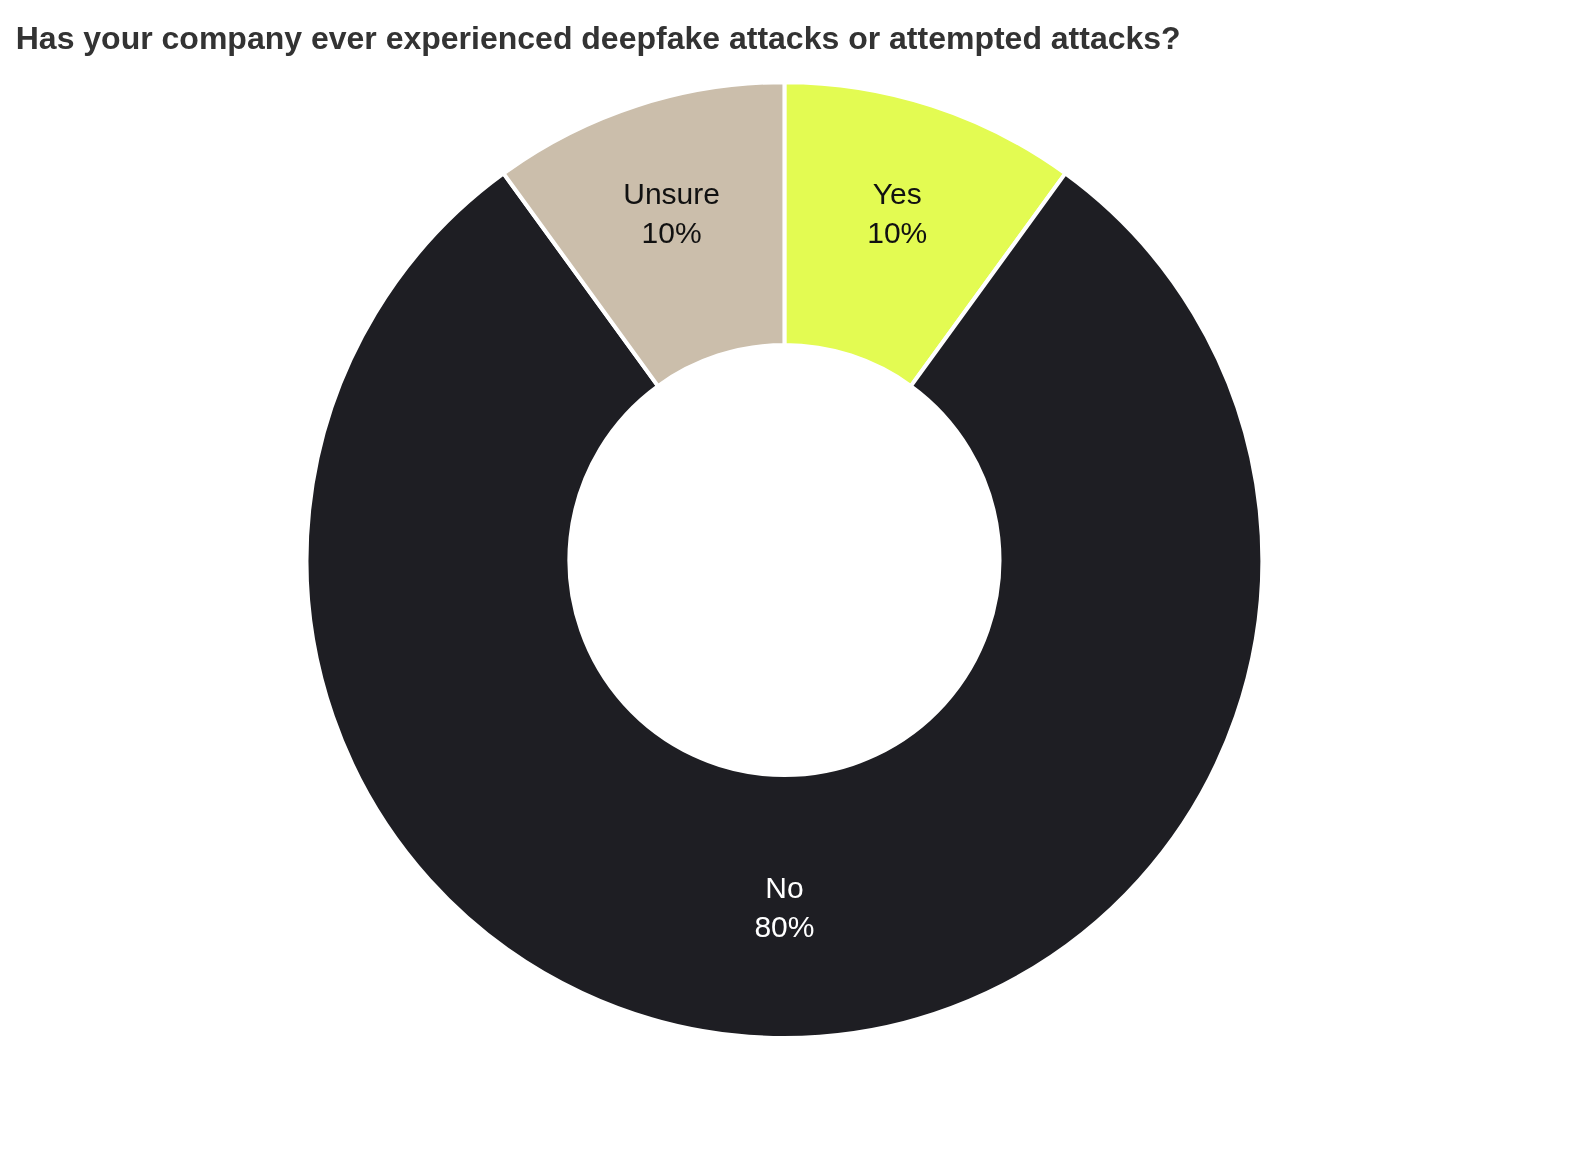 The width and height of the screenshot is (1572, 1150). What do you see at coordinates (784, 887) in the screenshot?
I see `slice-label: No` at bounding box center [784, 887].